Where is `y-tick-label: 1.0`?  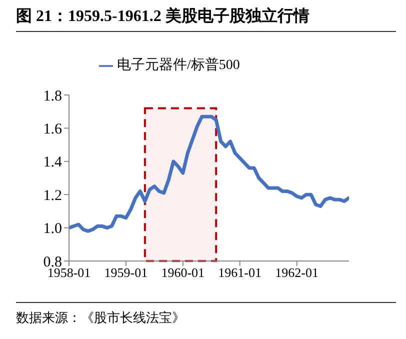
y-tick-label: 1.0 is located at coordinates (52, 229).